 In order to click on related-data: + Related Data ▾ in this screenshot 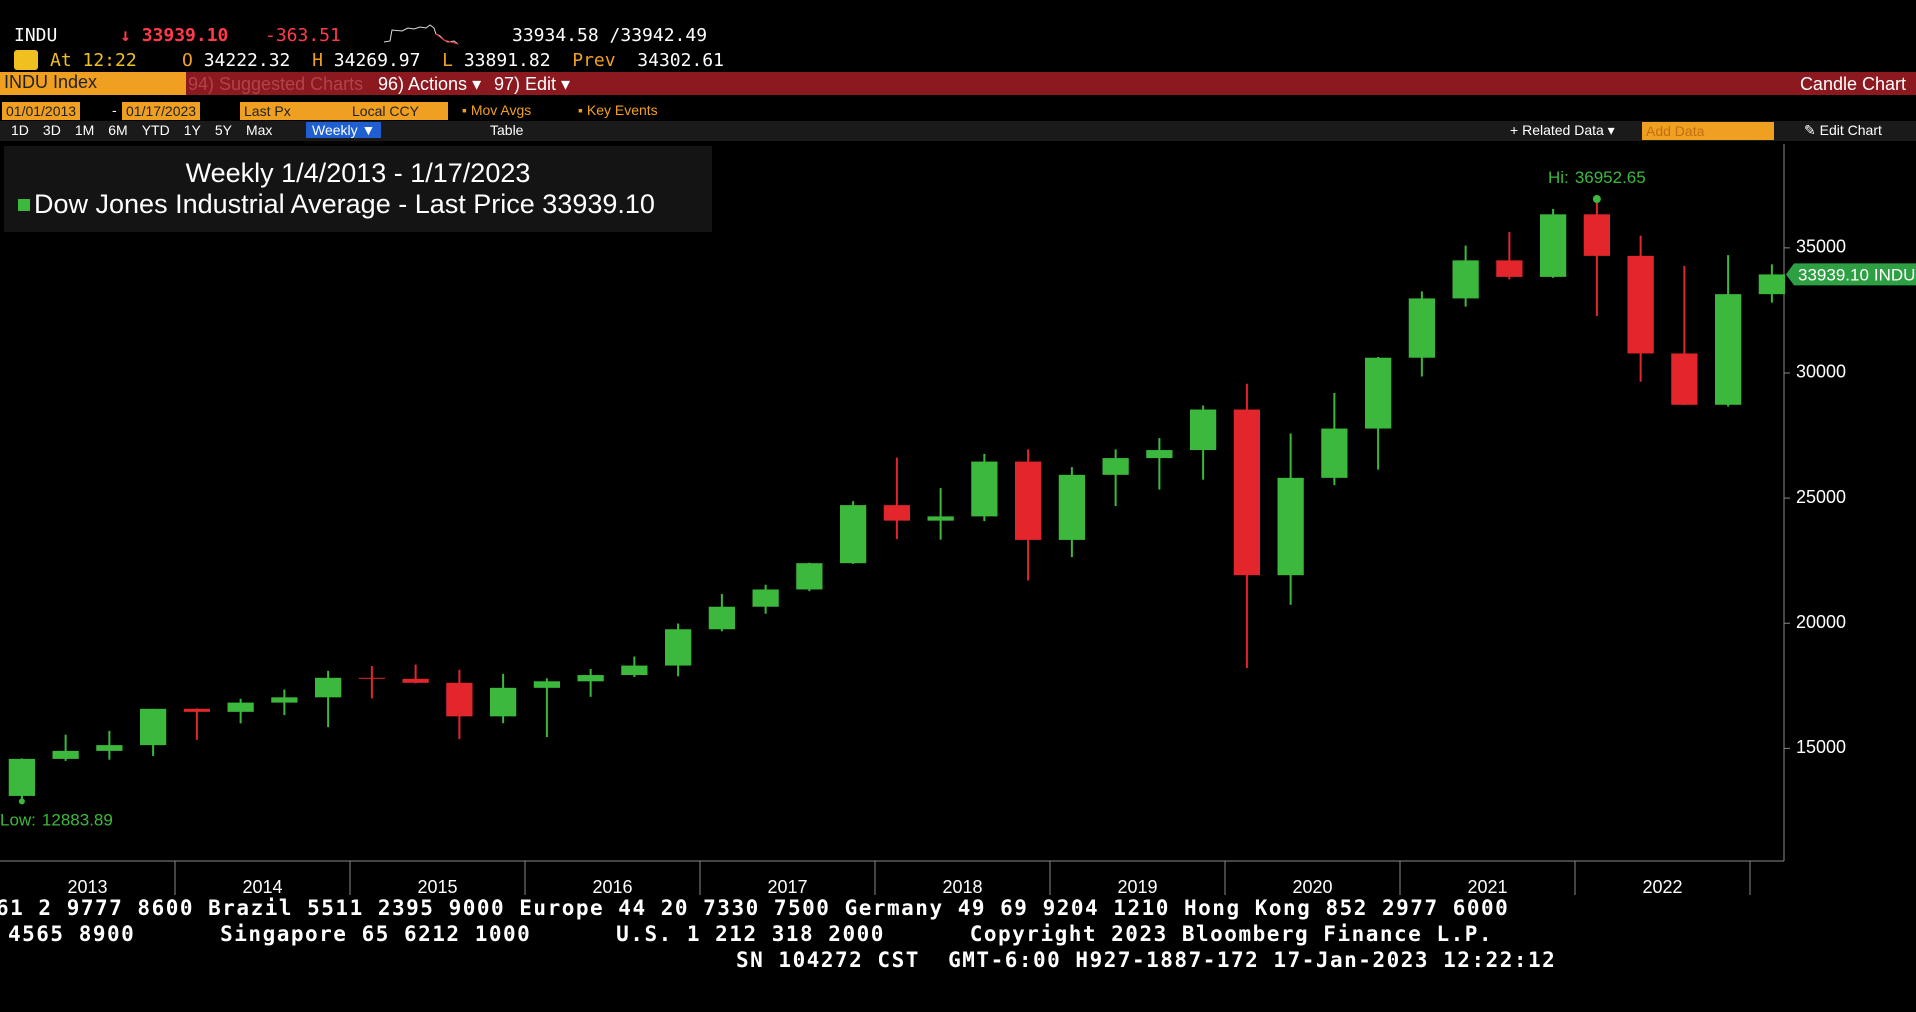, I will do `click(1562, 130)`.